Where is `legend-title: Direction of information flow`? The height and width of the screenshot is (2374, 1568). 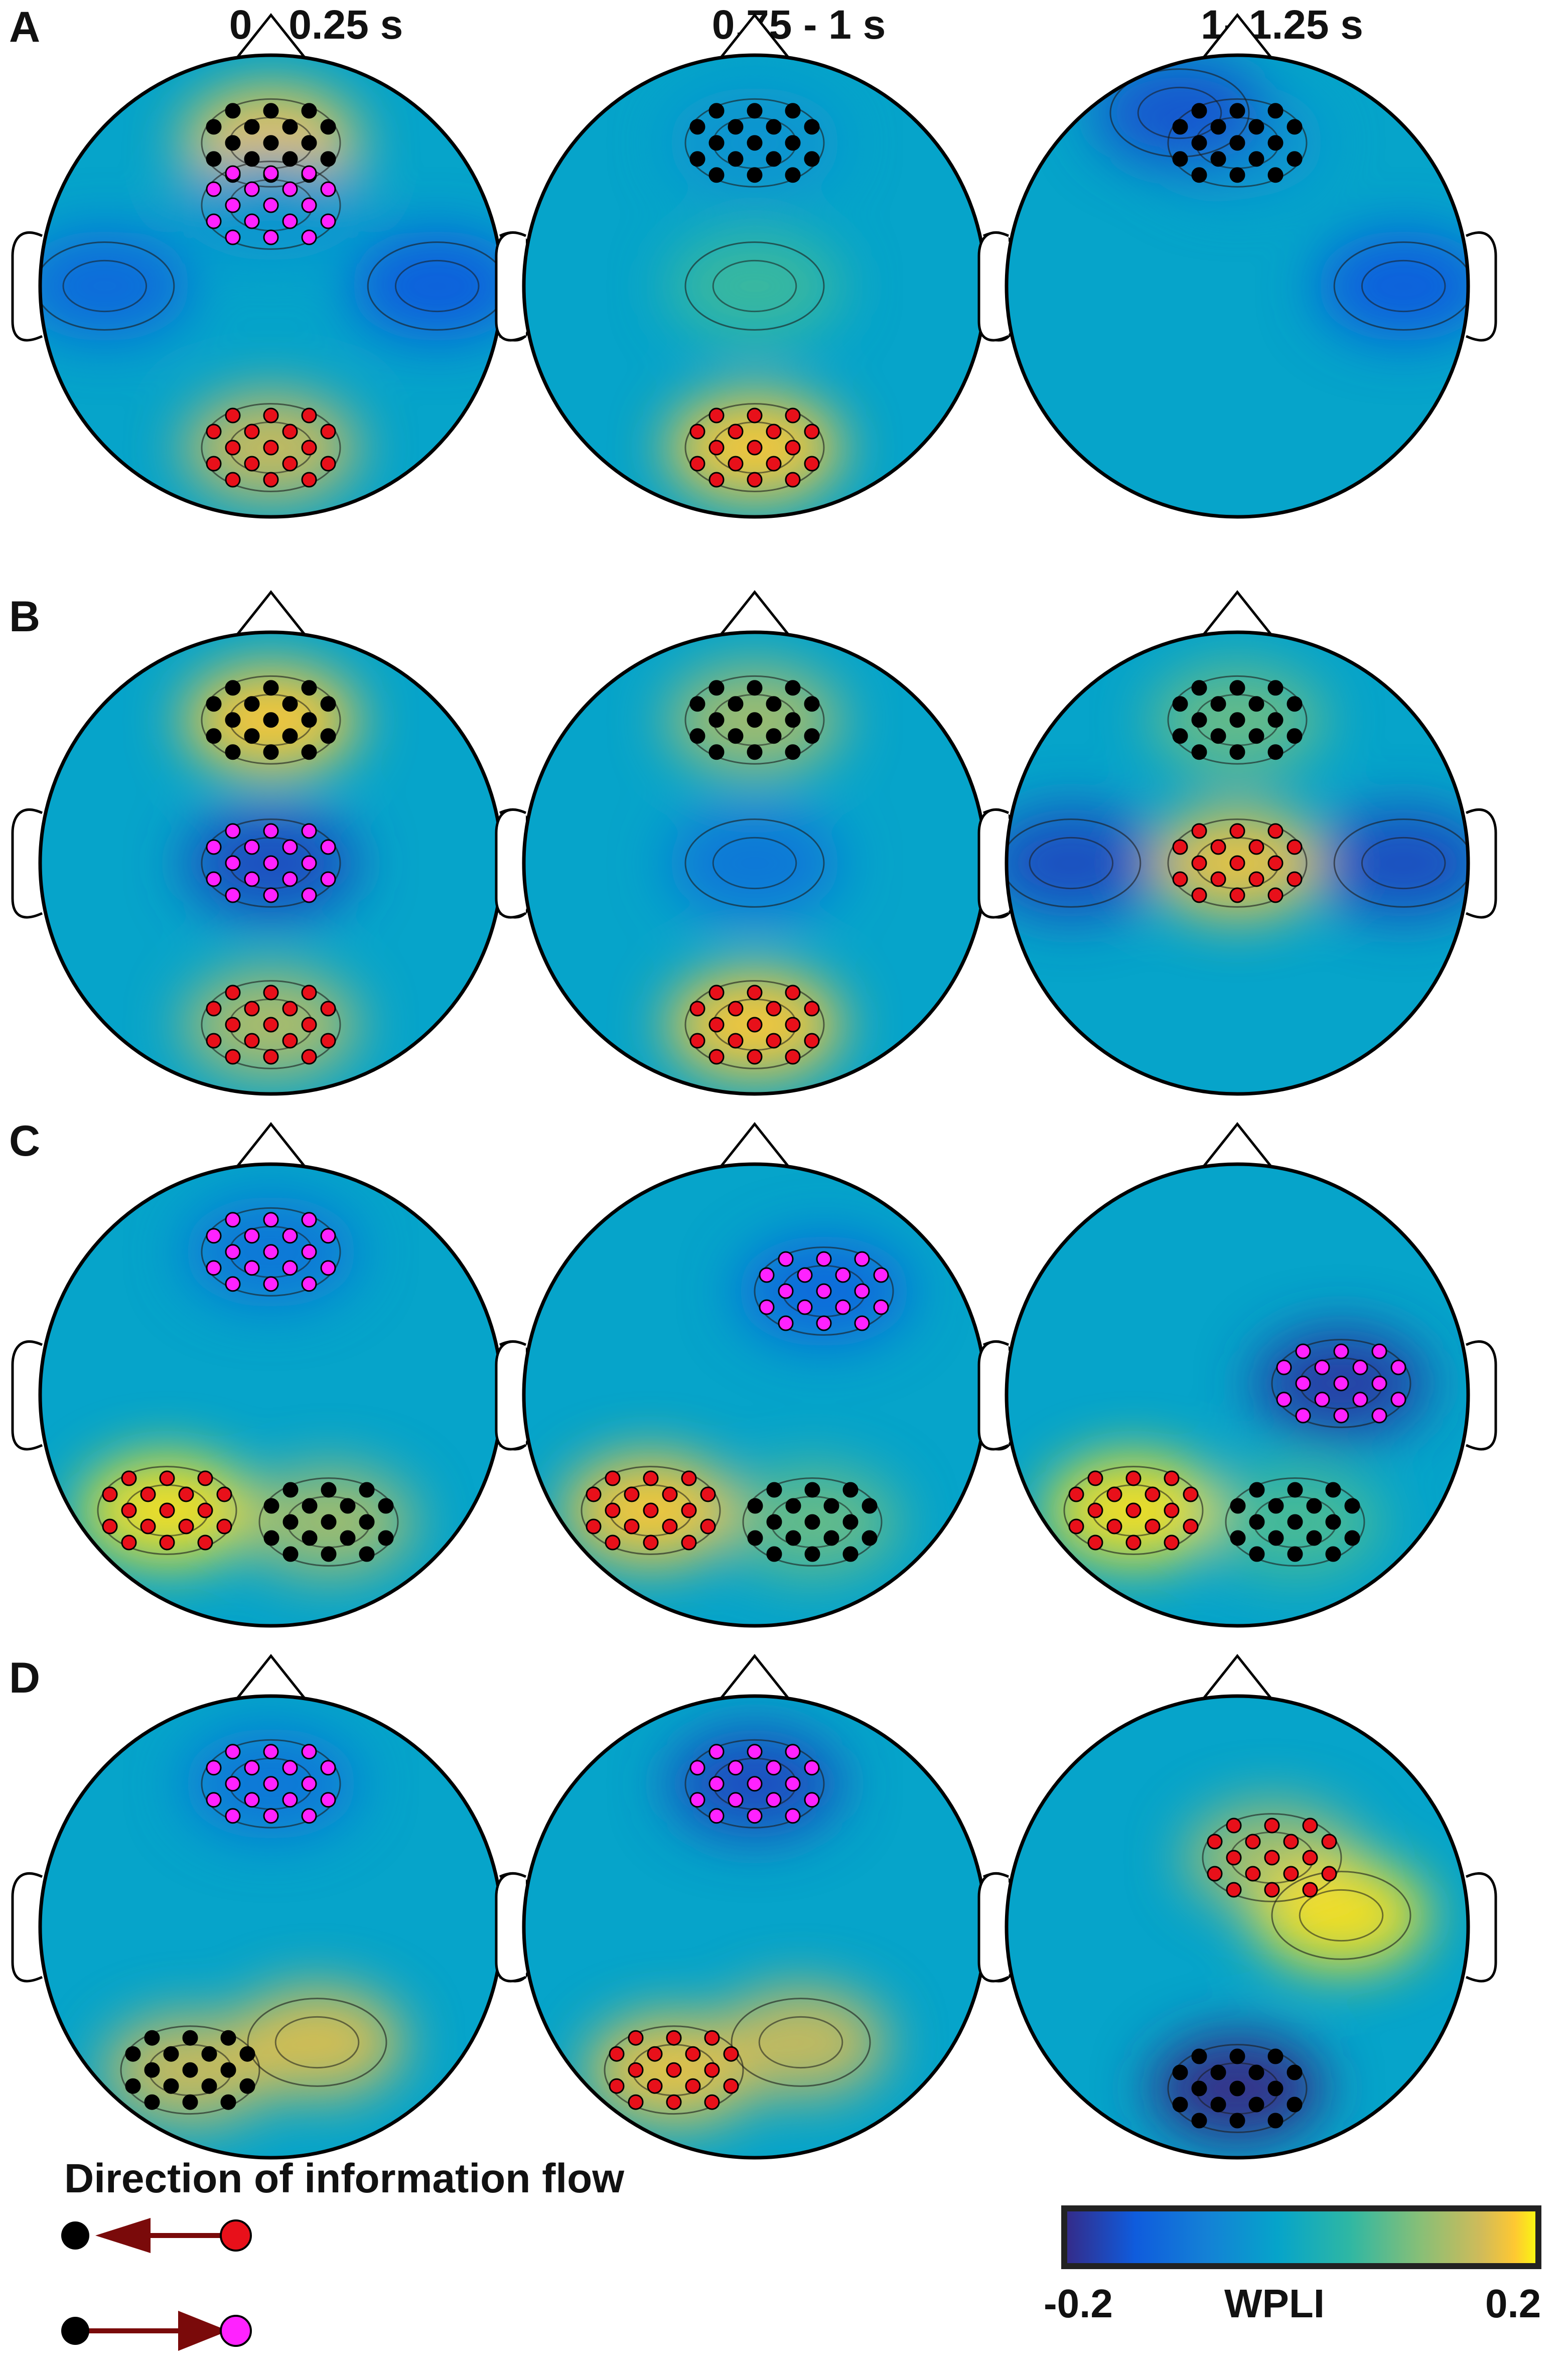
legend-title: Direction of information flow is located at coordinates (344, 2178).